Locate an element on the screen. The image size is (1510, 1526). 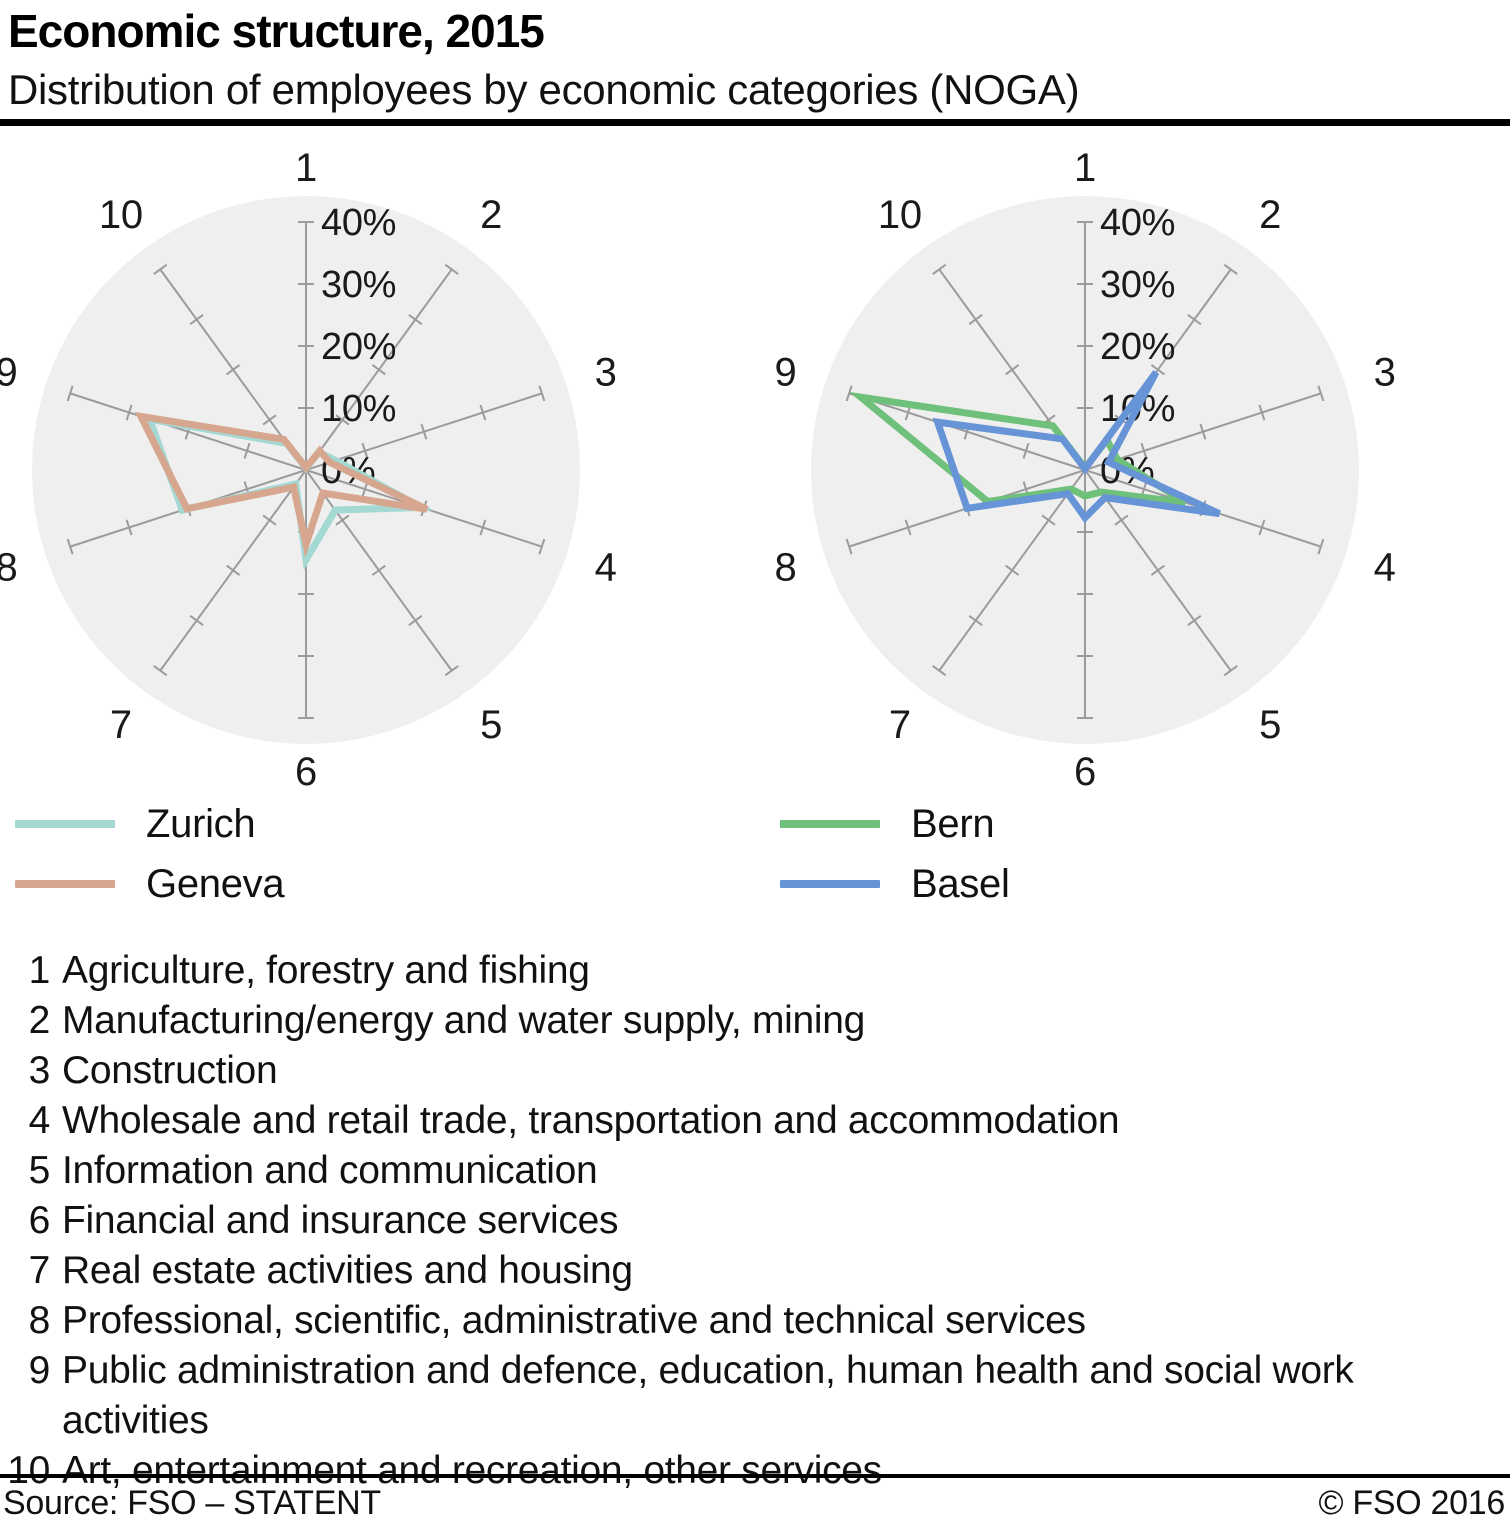
legend-label-geneva: Geneva is located at coordinates (215, 883).